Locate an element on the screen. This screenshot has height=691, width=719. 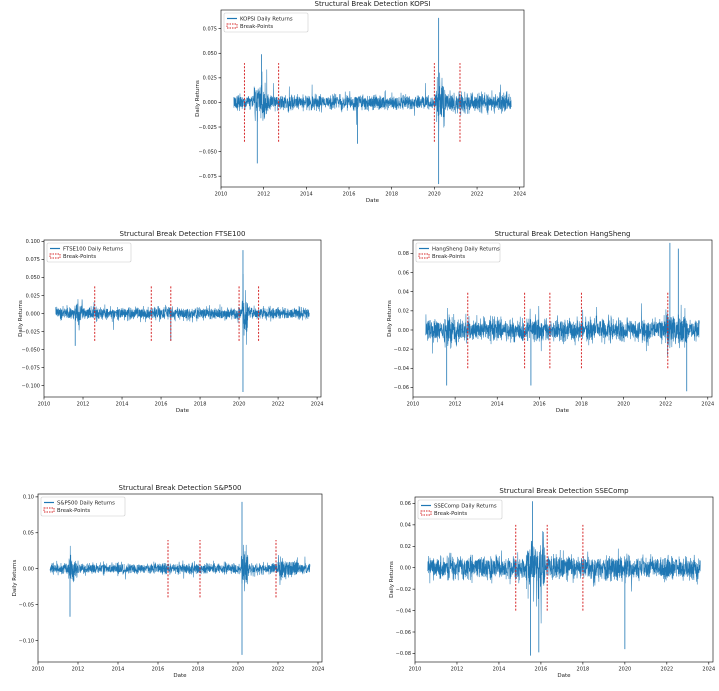
y-tick-label: −0.02 is located at coordinates (403, 590).